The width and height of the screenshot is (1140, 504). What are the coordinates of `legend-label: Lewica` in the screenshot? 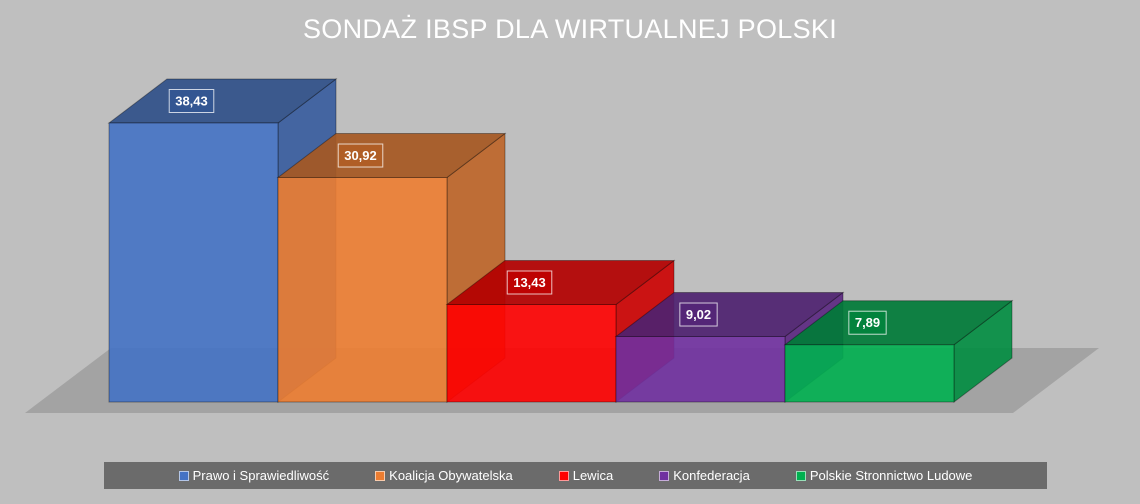 It's located at (593, 475).